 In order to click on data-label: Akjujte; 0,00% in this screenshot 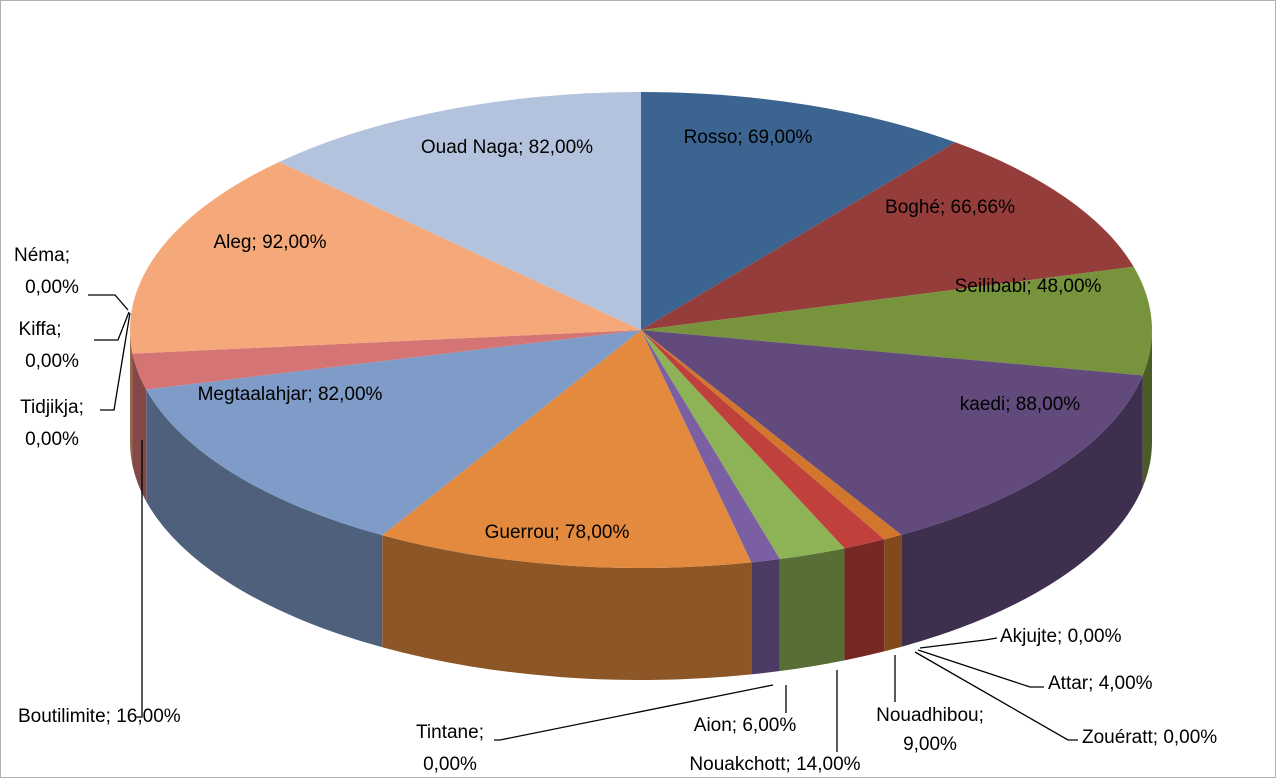, I will do `click(1061, 636)`.